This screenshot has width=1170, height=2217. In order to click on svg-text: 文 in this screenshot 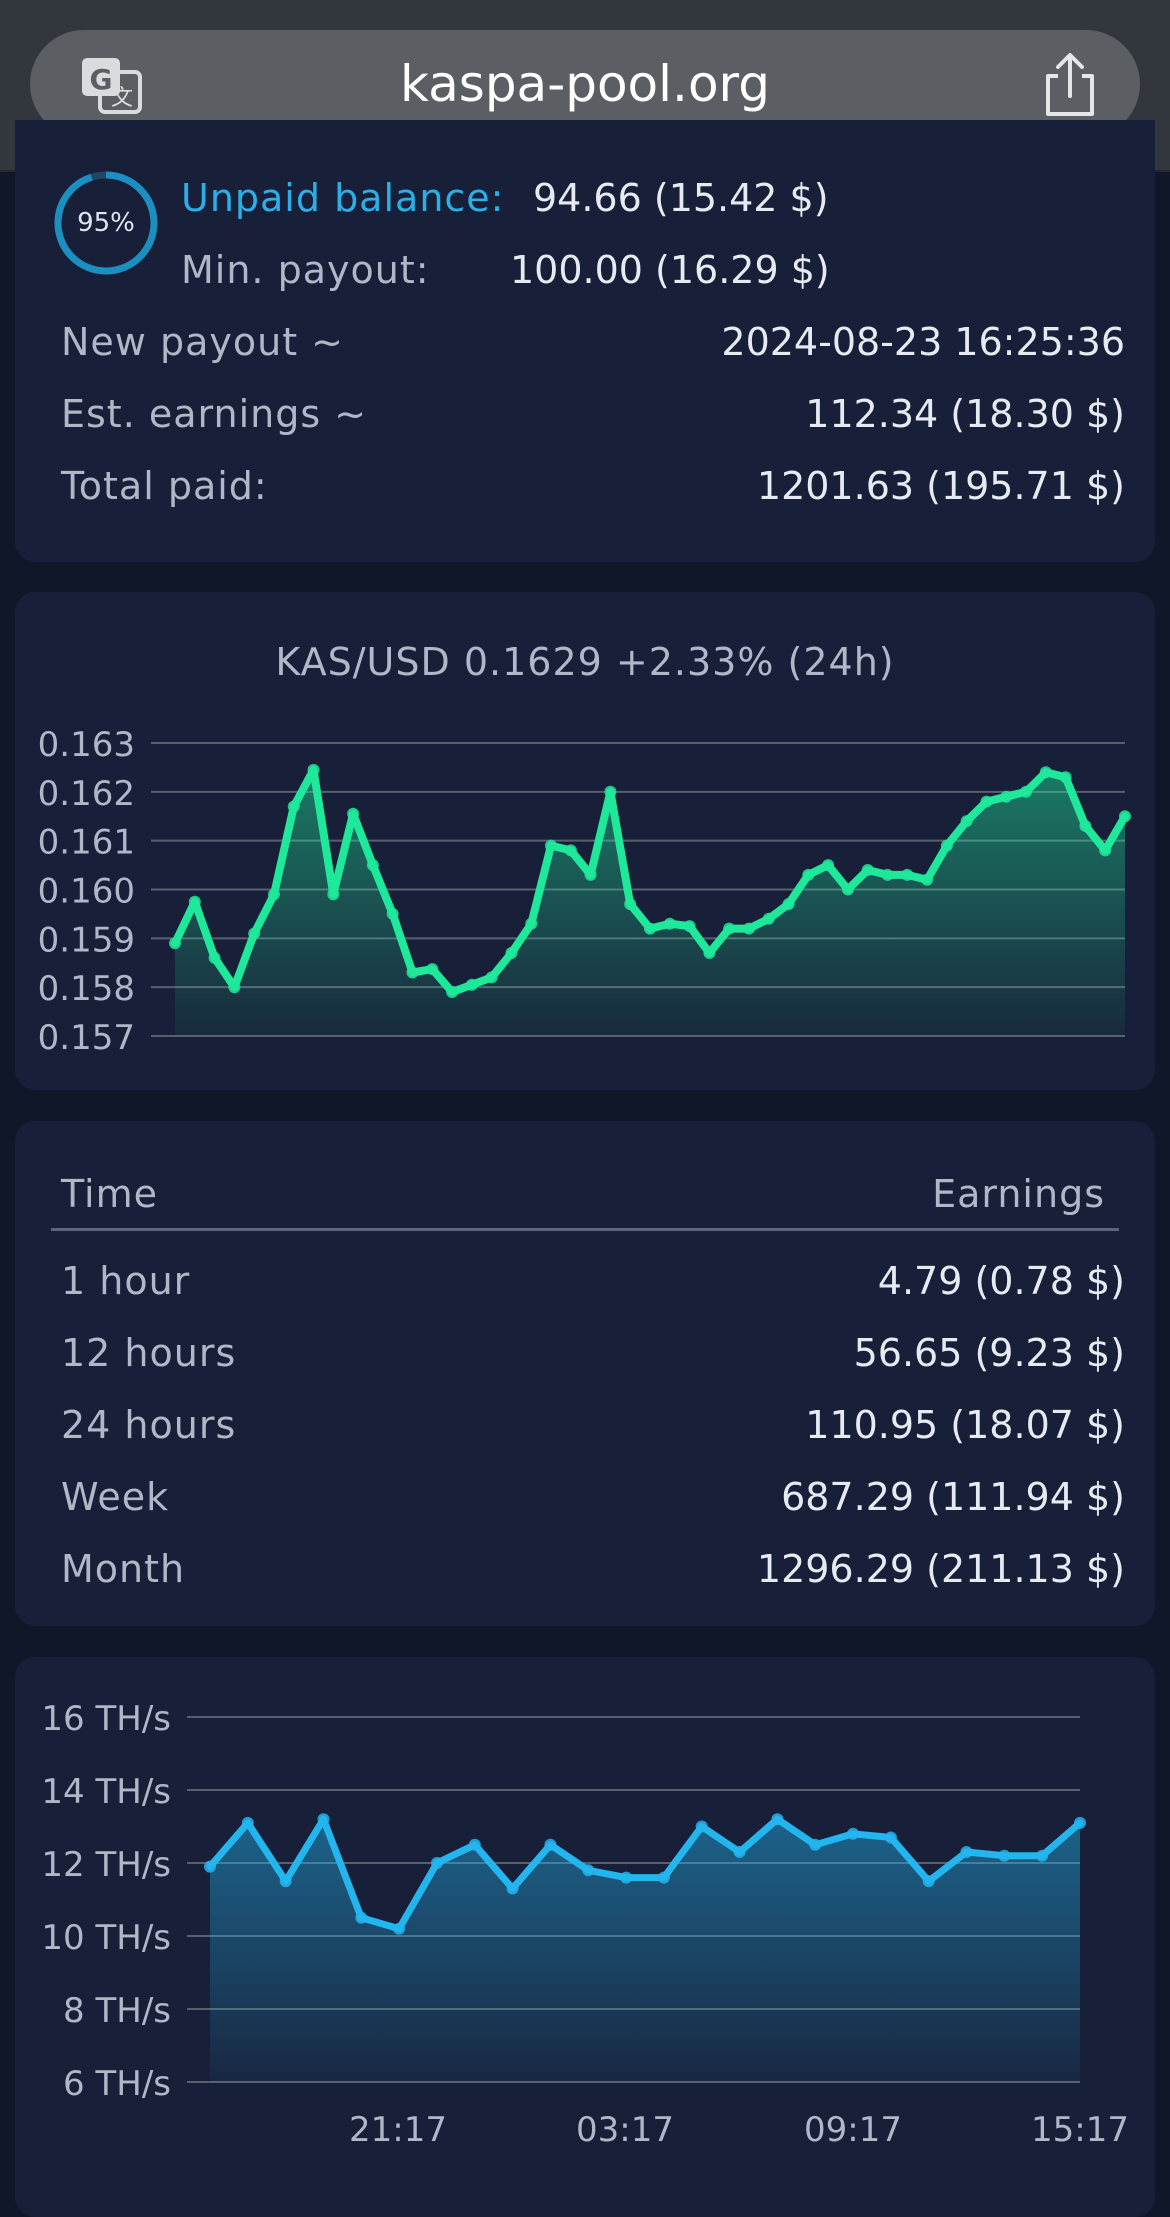, I will do `click(122, 98)`.